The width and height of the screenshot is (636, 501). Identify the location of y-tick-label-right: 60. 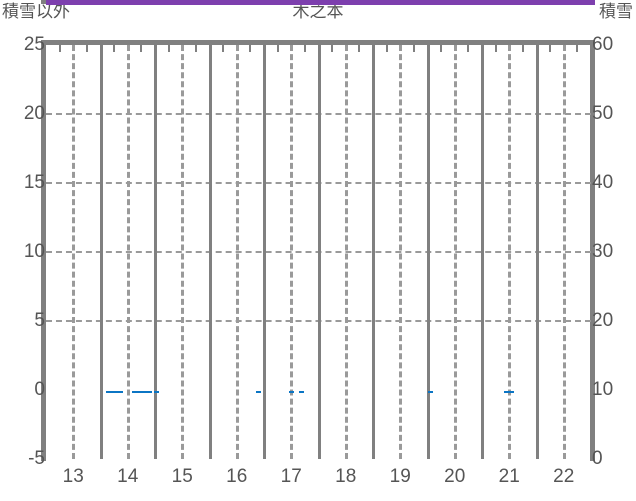
(603, 44).